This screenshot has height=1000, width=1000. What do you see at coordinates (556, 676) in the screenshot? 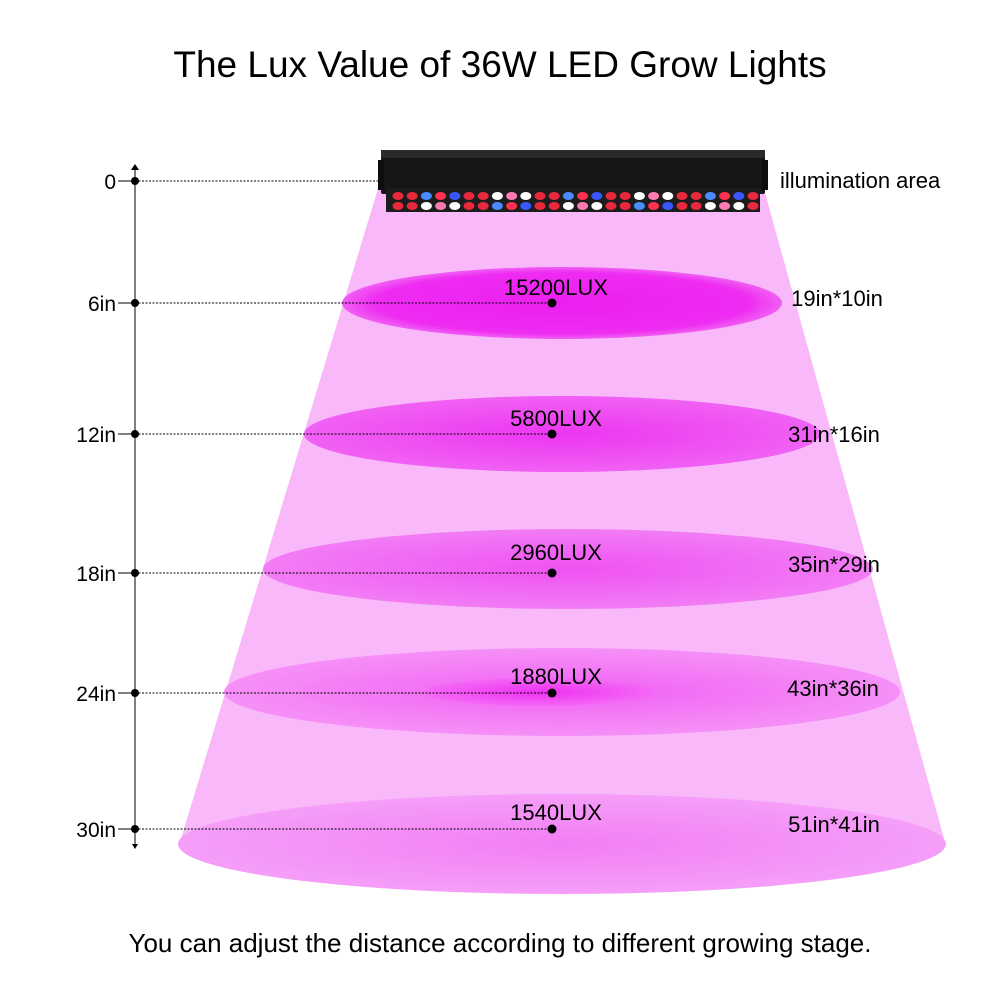
I see `lux-value: 1880LUX` at bounding box center [556, 676].